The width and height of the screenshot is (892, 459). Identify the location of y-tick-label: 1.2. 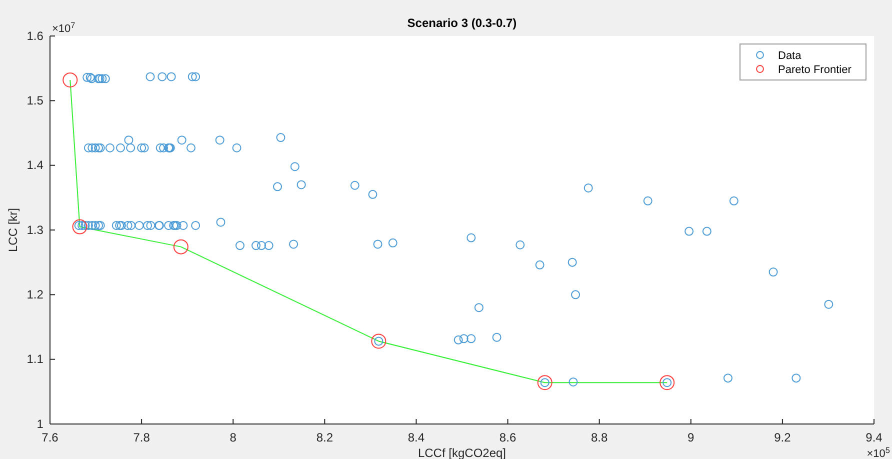
(35, 295).